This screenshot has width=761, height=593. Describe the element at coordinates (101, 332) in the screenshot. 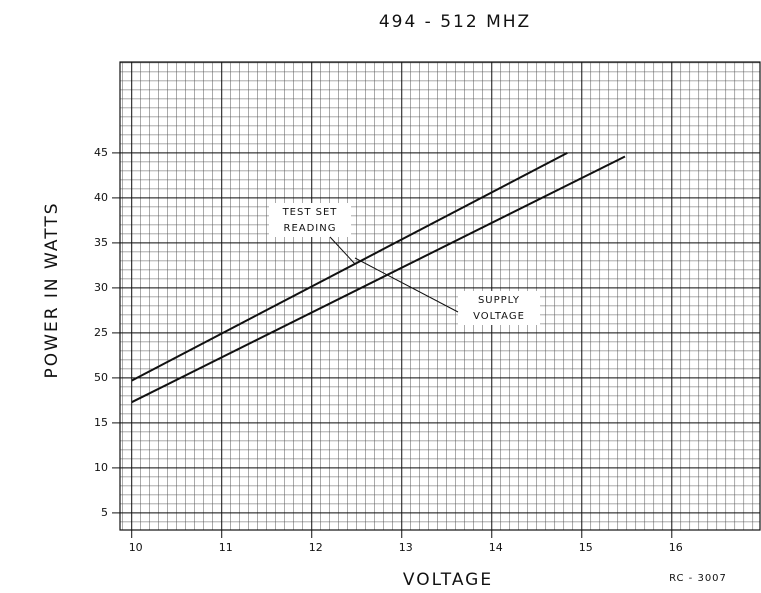

I see `y-tick-label: 25` at that location.